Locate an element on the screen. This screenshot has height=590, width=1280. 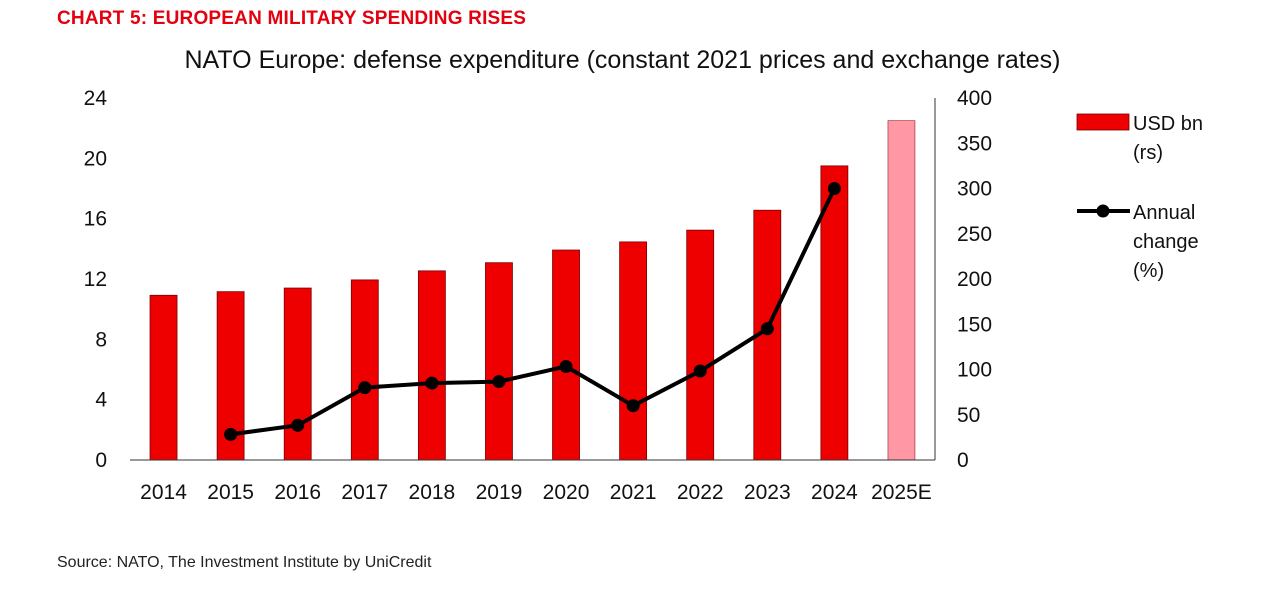
point-2021 is located at coordinates (633, 406).